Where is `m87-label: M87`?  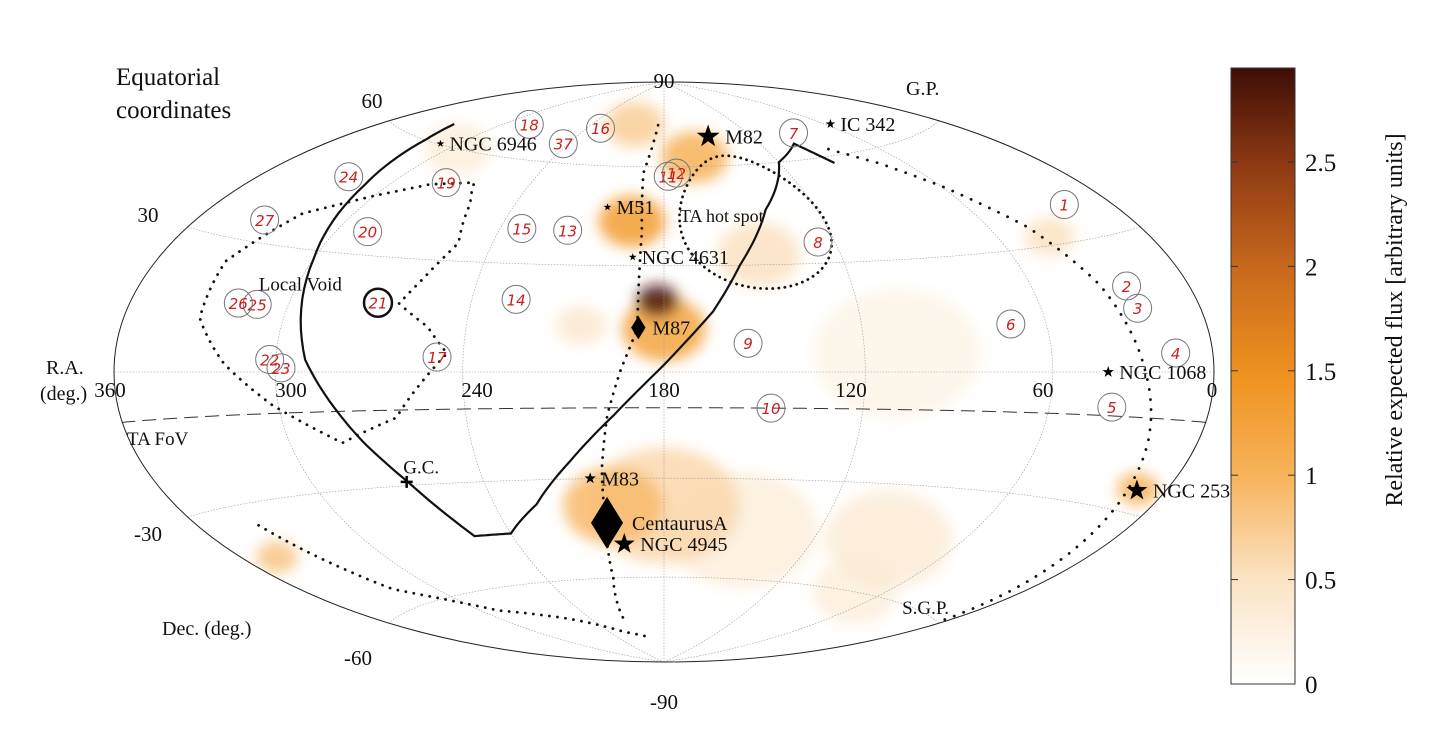 m87-label: M87 is located at coordinates (671, 329).